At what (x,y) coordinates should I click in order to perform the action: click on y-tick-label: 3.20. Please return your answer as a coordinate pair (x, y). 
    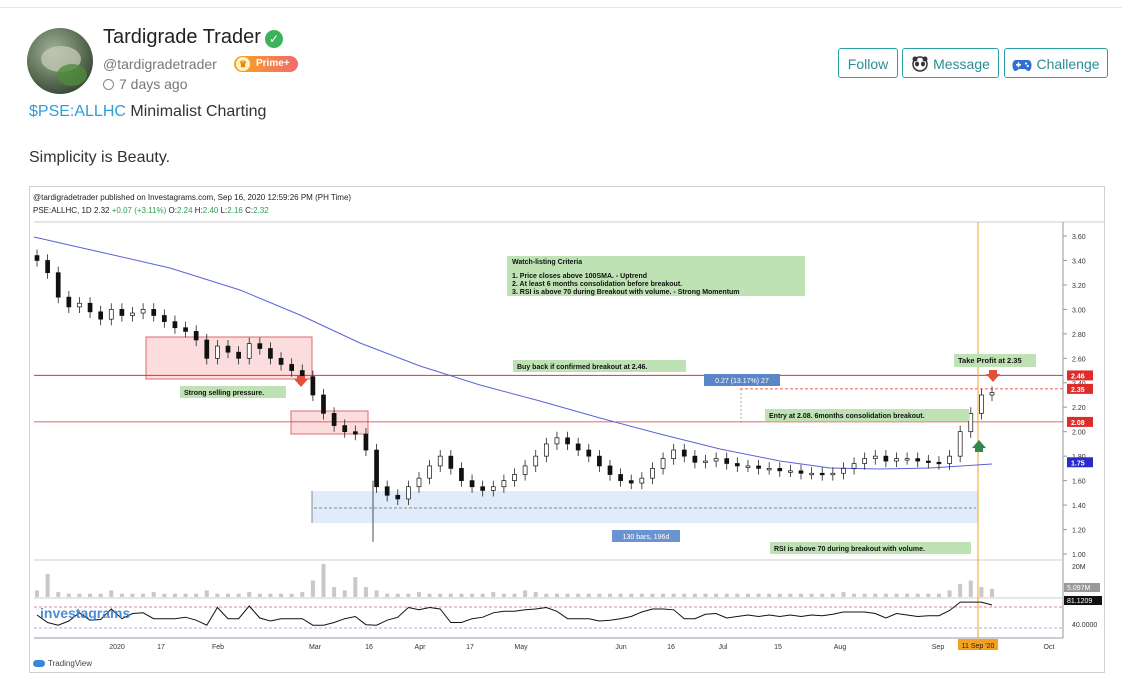
    Looking at the image, I should click on (1079, 286).